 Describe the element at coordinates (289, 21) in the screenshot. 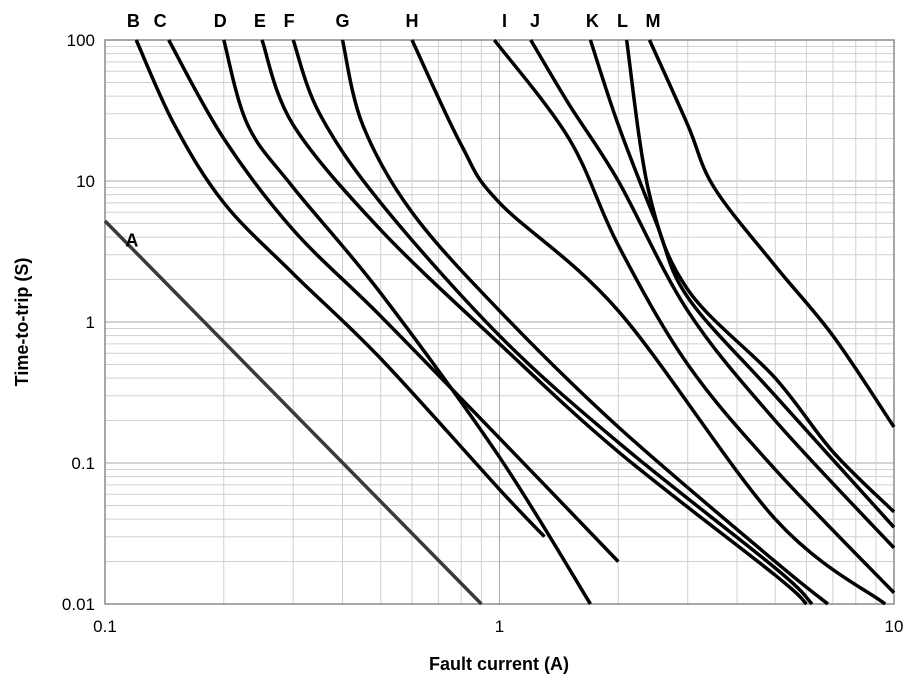

I see `curve-label-f: F` at that location.